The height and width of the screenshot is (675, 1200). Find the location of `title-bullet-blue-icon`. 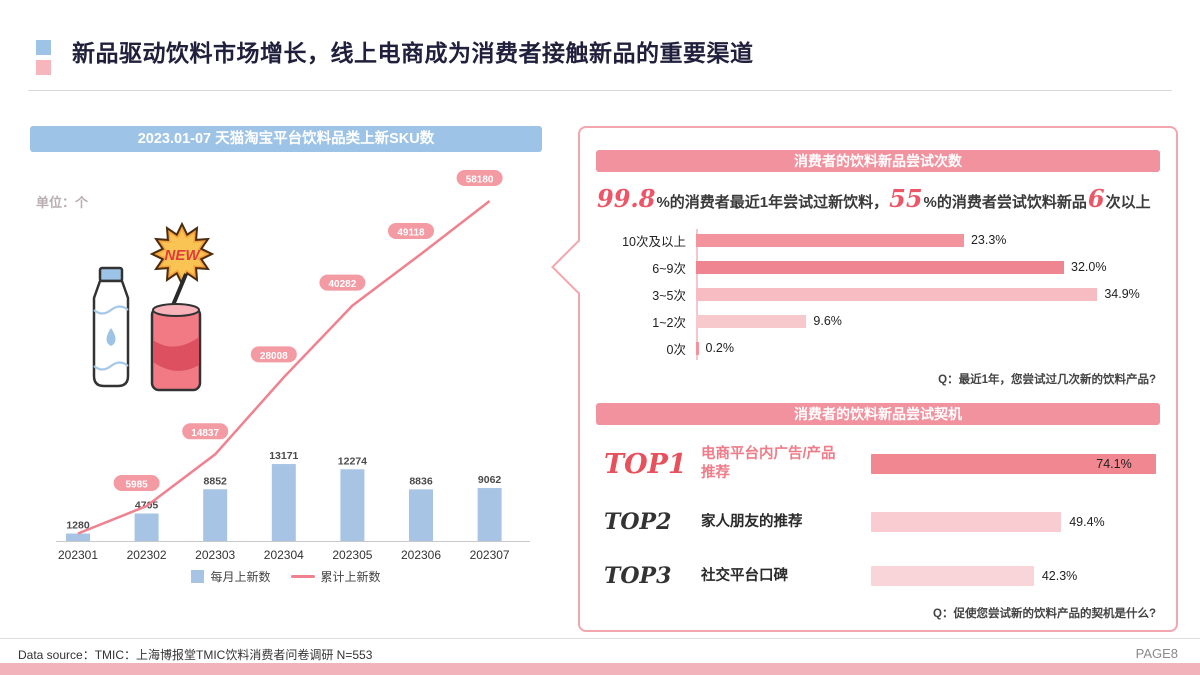

title-bullet-blue-icon is located at coordinates (43, 47).